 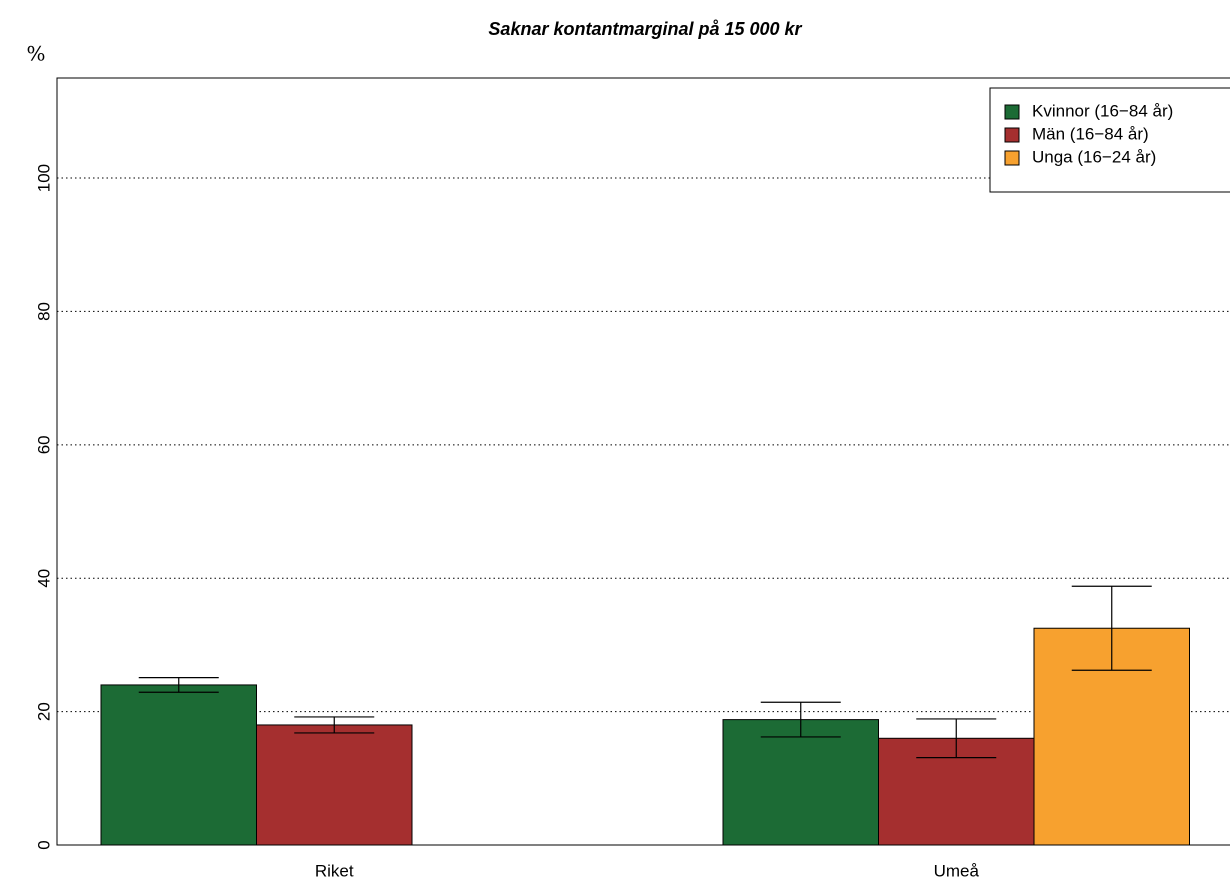 What do you see at coordinates (43, 311) in the screenshot?
I see `y-tick-label: 80` at bounding box center [43, 311].